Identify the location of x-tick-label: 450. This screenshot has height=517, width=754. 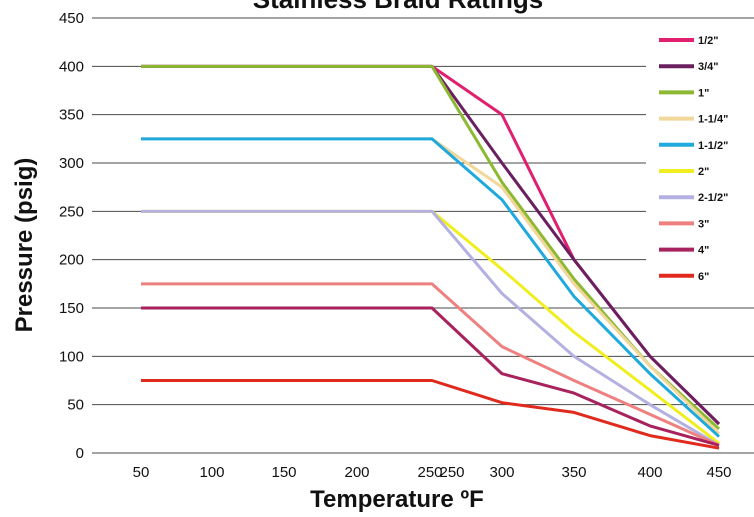
(718, 472).